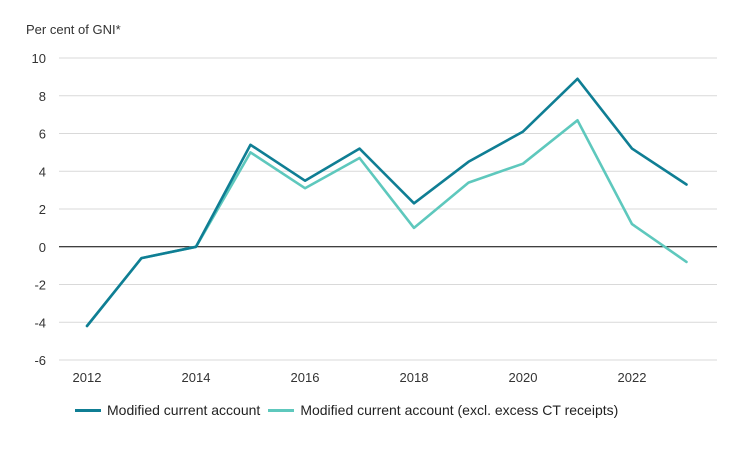 The image size is (756, 450). I want to click on legend-item-series-1: Modified current account, so click(167, 410).